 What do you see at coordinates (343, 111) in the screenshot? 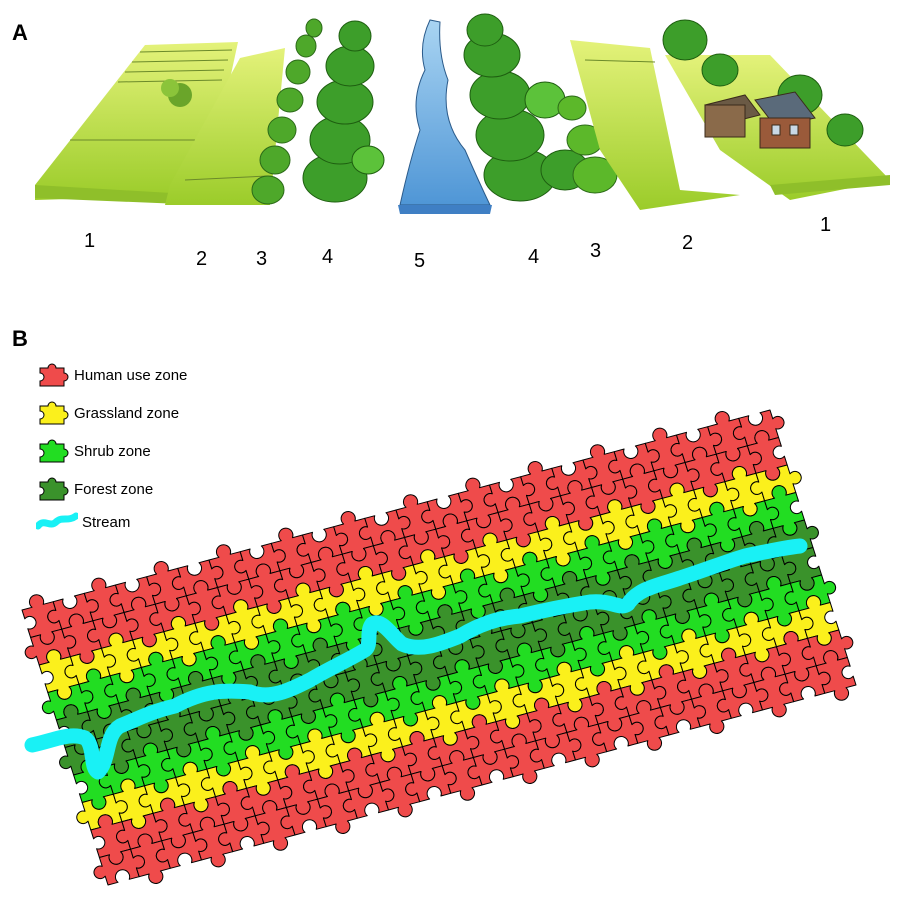
I see `strip-forest-left` at bounding box center [343, 111].